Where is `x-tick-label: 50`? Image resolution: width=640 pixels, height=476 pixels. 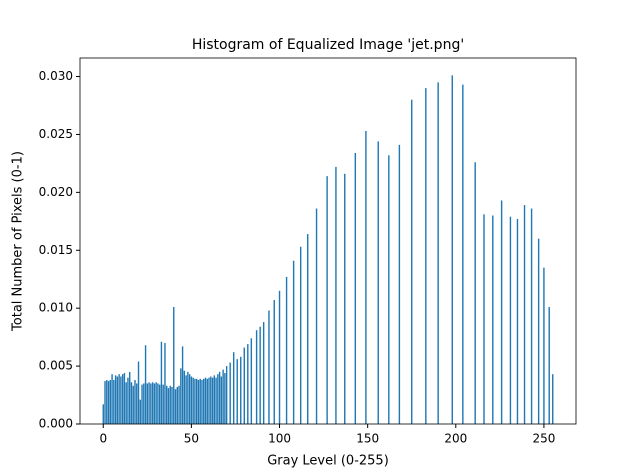 x-tick-label: 50 is located at coordinates (191, 439).